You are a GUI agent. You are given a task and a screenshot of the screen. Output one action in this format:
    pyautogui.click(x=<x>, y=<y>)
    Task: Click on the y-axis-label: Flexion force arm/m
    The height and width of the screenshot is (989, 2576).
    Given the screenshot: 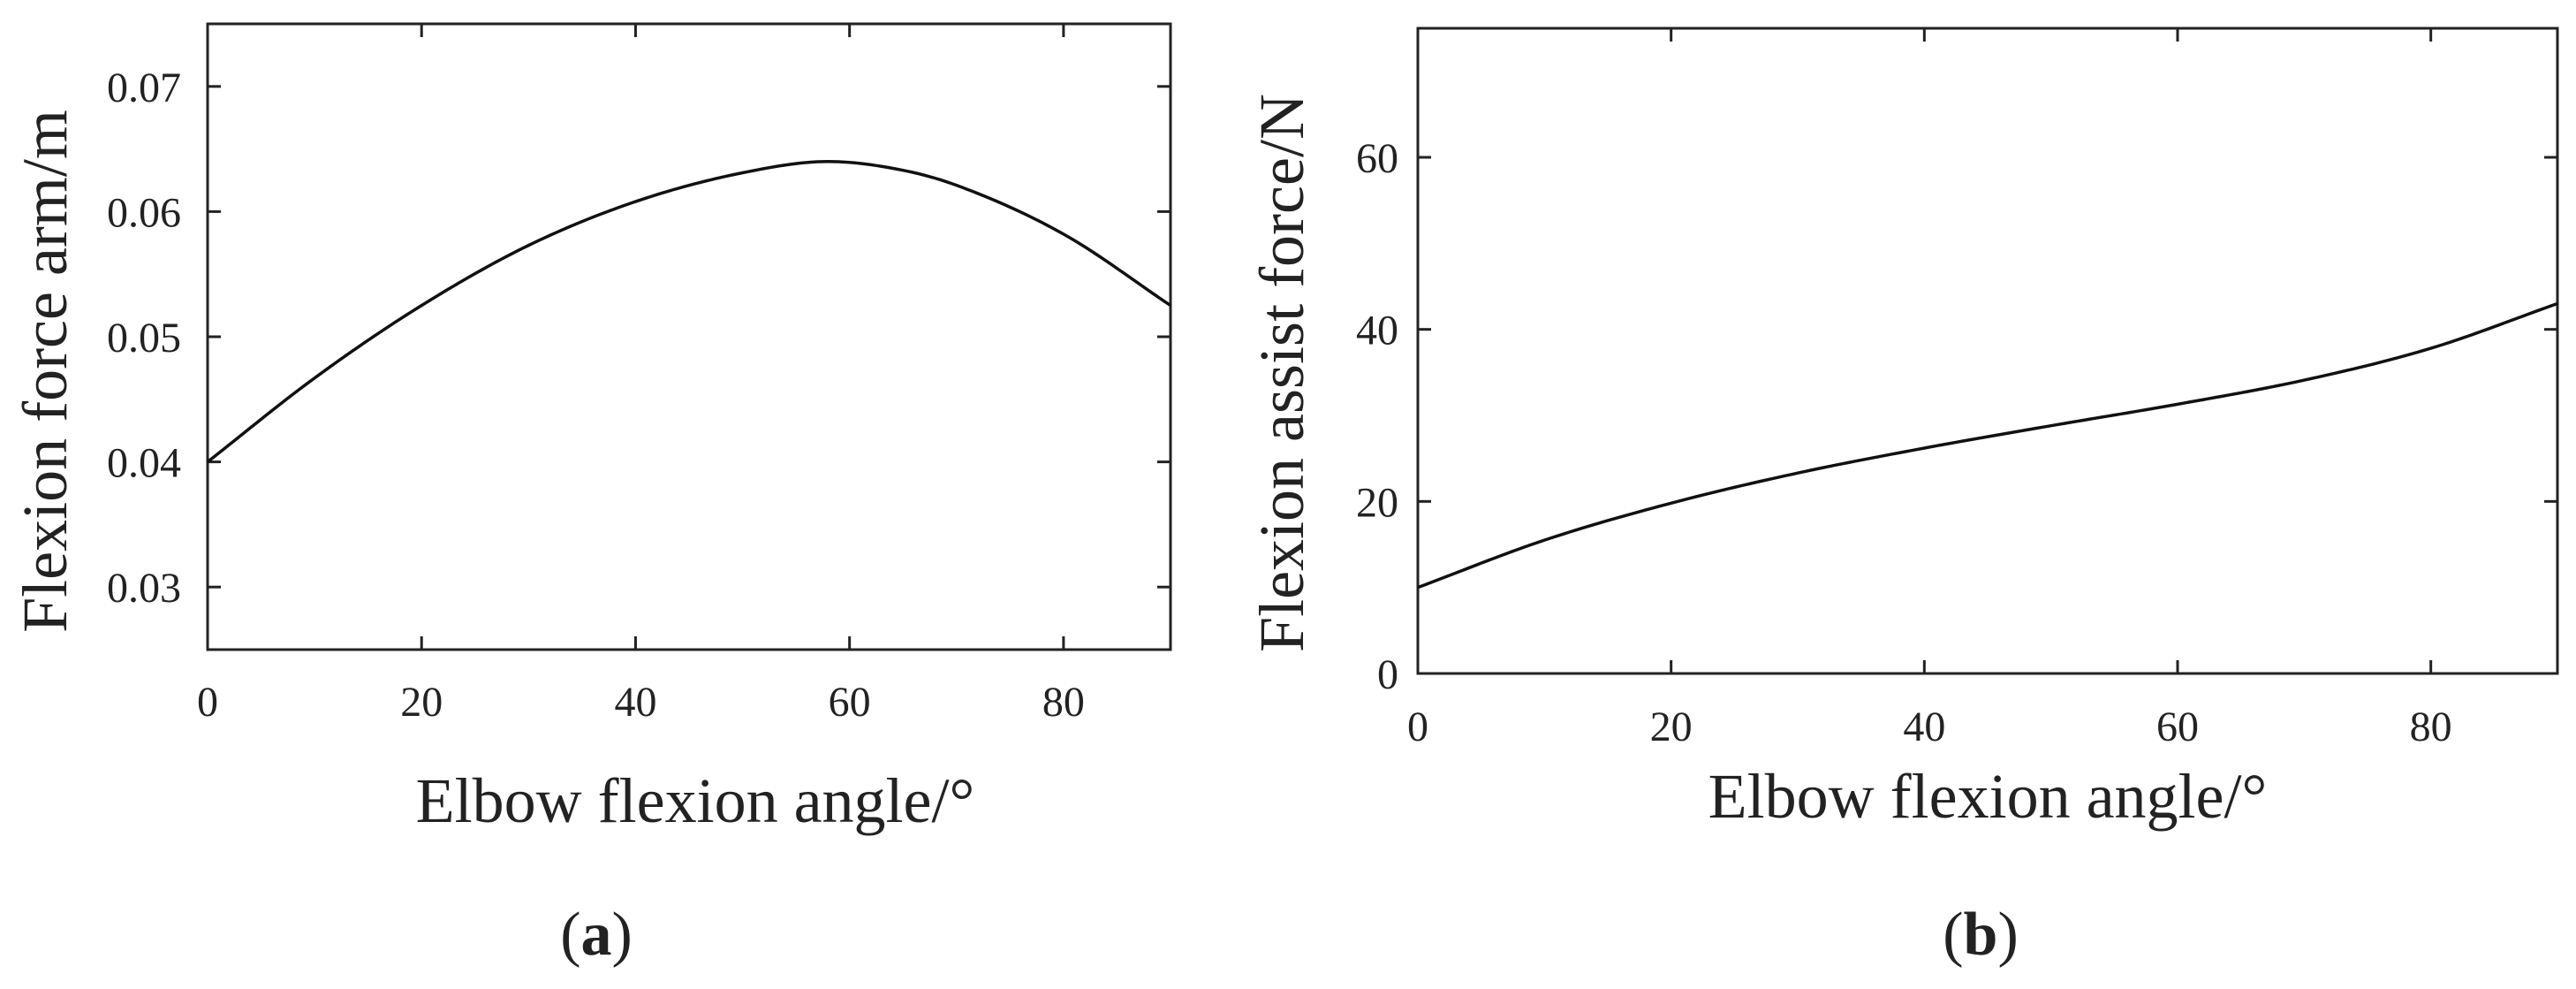 What is the action you would take?
    pyautogui.click(x=45, y=372)
    